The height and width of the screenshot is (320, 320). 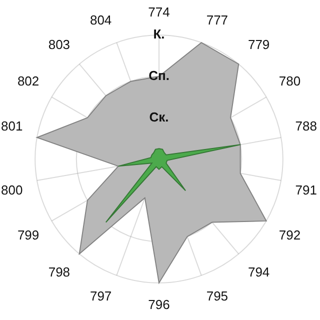 I want to click on spoke-label: 792, so click(x=289, y=235).